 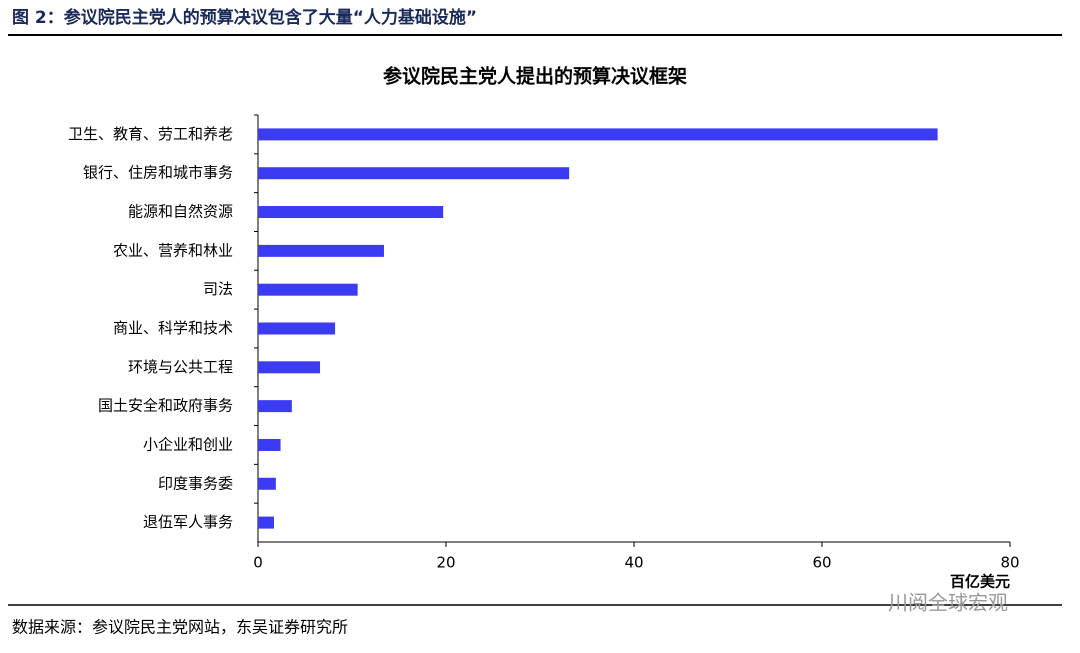 I want to click on watermark: 川阅全球宏观, so click(x=948, y=603).